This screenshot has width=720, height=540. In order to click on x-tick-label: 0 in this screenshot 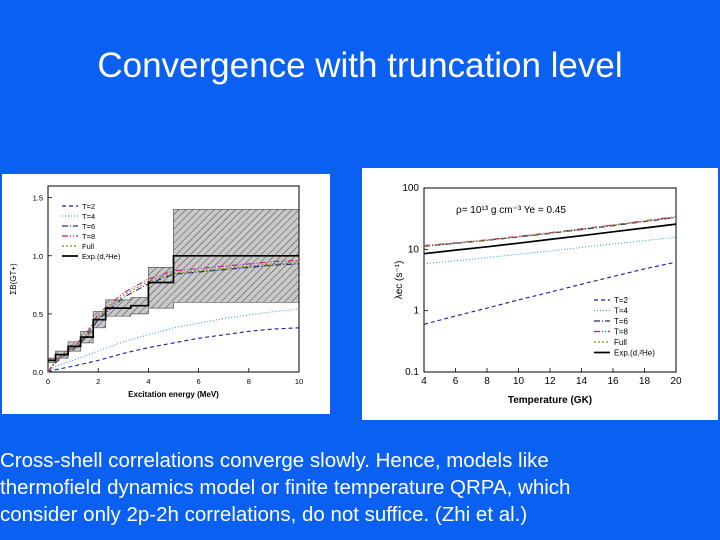, I will do `click(48, 381)`.